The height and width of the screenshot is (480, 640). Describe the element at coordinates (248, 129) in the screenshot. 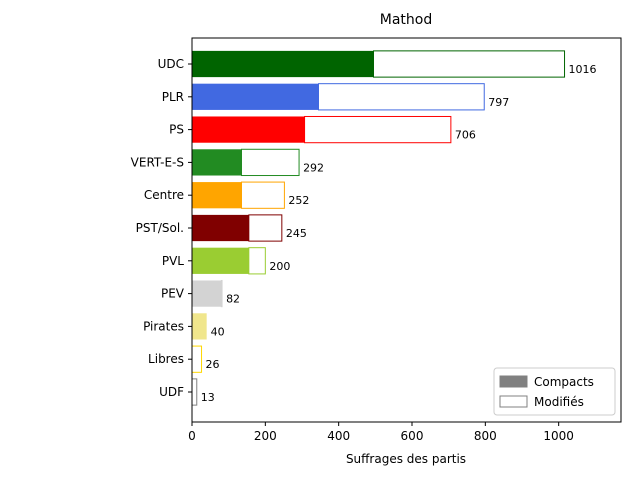

I see `bar-compacts-PS` at that location.